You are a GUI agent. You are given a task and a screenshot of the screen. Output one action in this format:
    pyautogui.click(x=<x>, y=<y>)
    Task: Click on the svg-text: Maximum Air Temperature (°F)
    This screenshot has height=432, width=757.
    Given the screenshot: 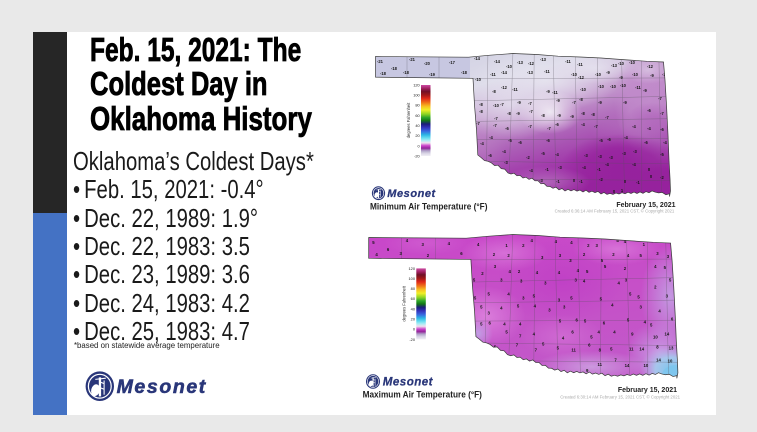 What is the action you would take?
    pyautogui.click(x=422, y=394)
    